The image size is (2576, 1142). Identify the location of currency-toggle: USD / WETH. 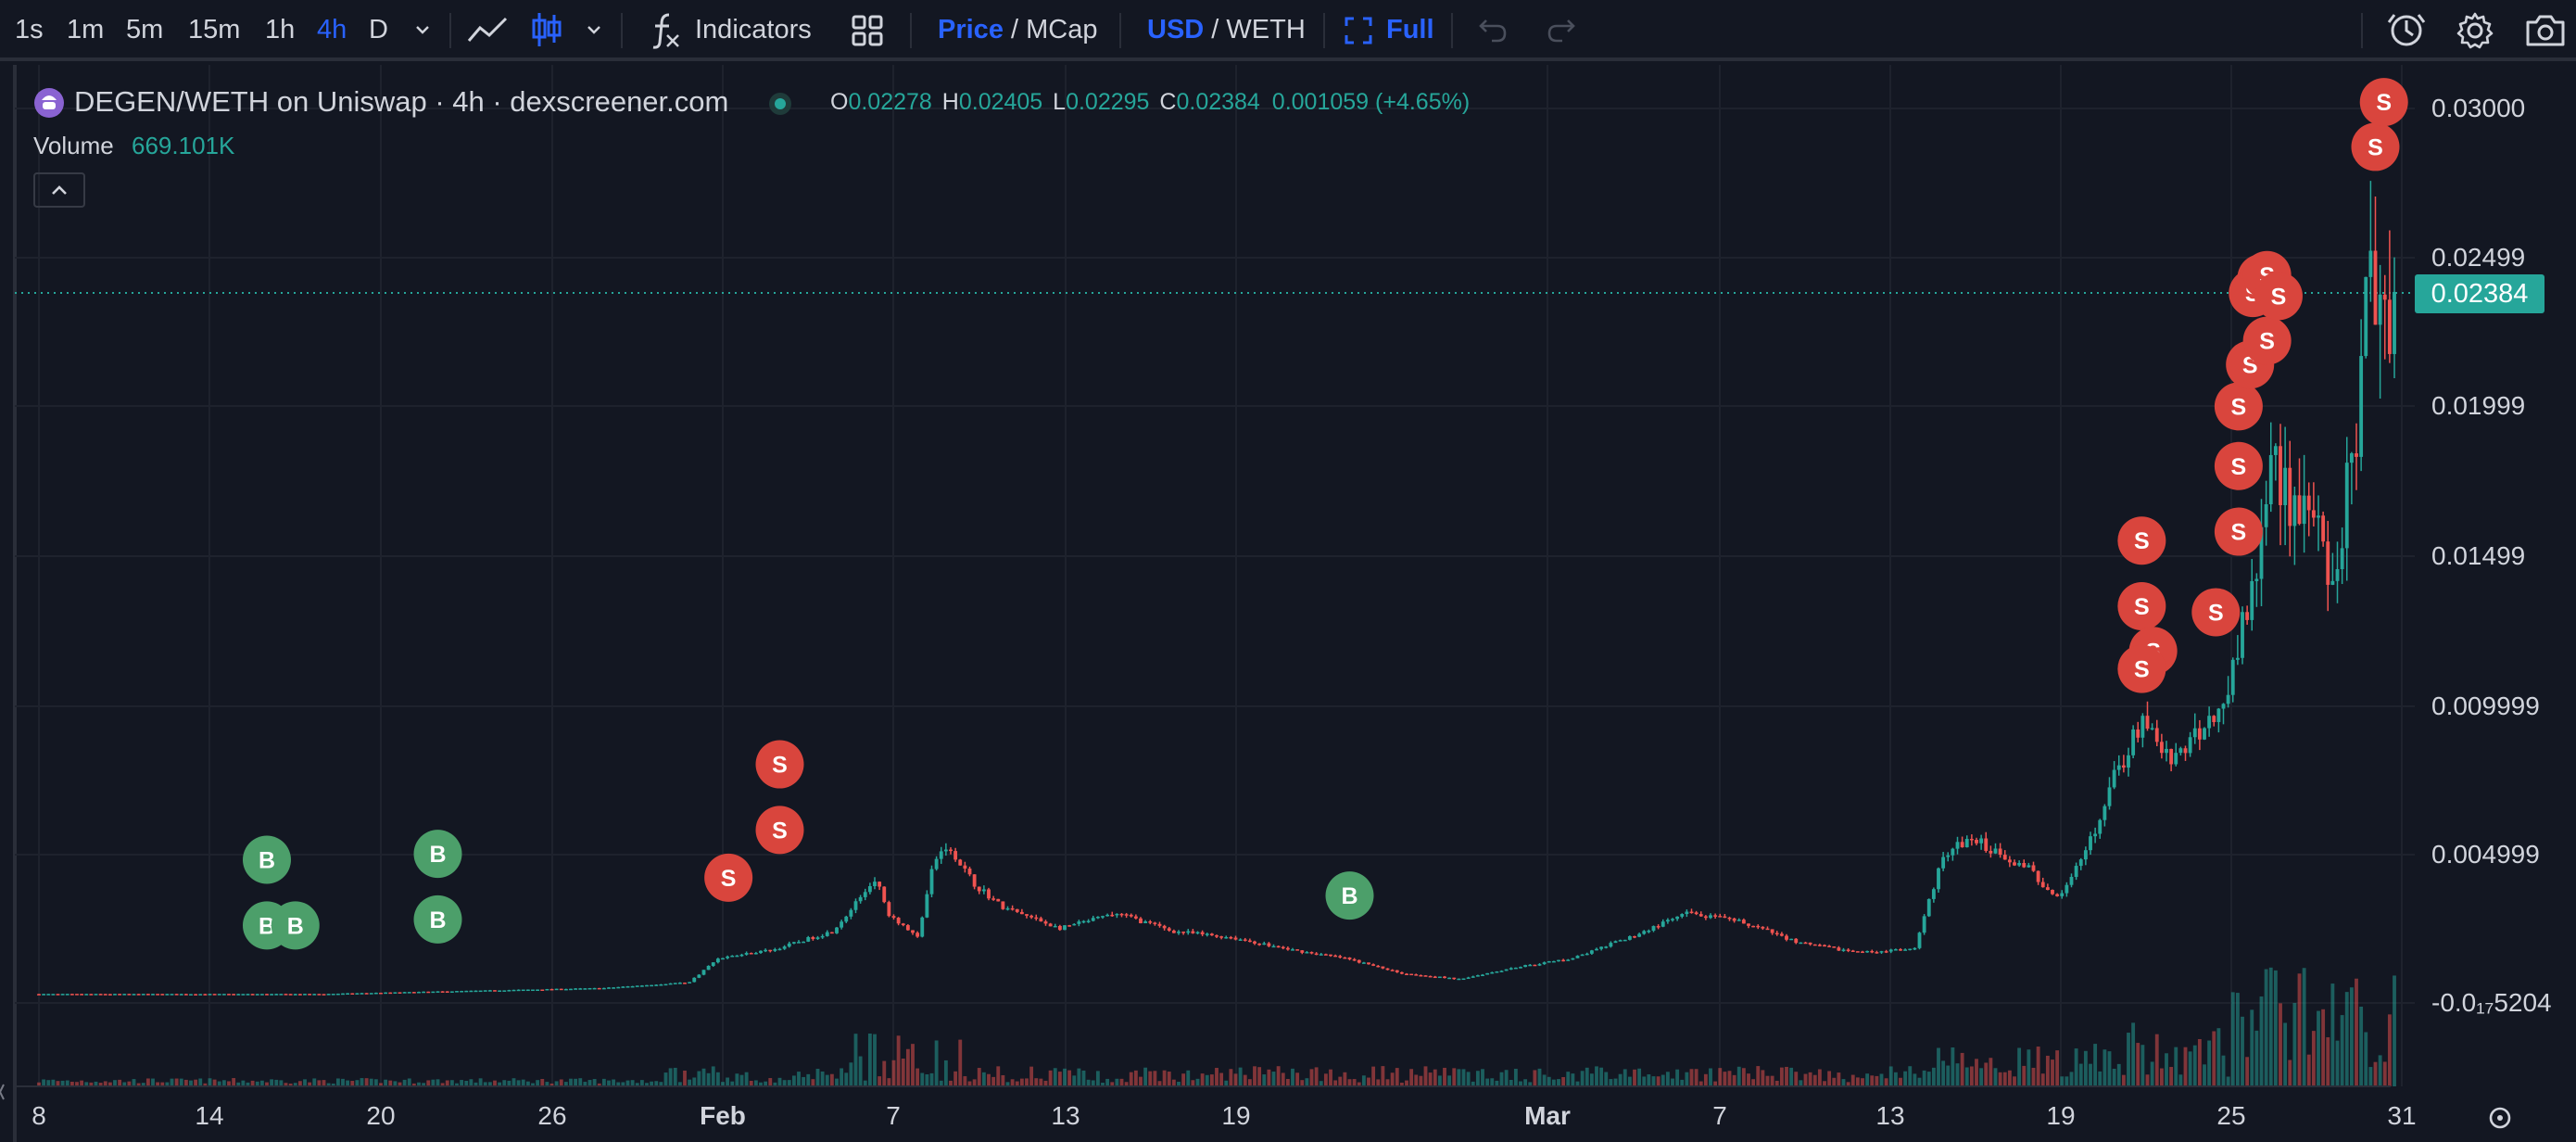
(1227, 30).